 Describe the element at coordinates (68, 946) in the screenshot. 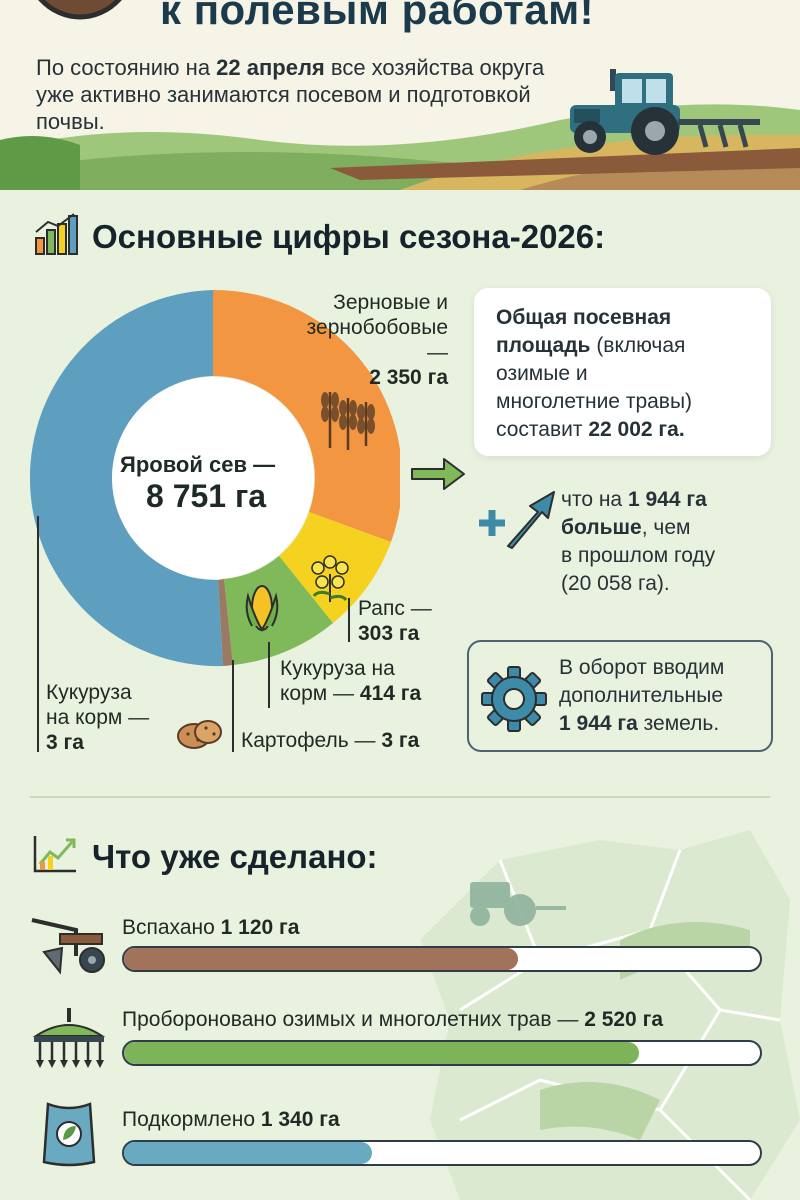

I see `plow-icon` at that location.